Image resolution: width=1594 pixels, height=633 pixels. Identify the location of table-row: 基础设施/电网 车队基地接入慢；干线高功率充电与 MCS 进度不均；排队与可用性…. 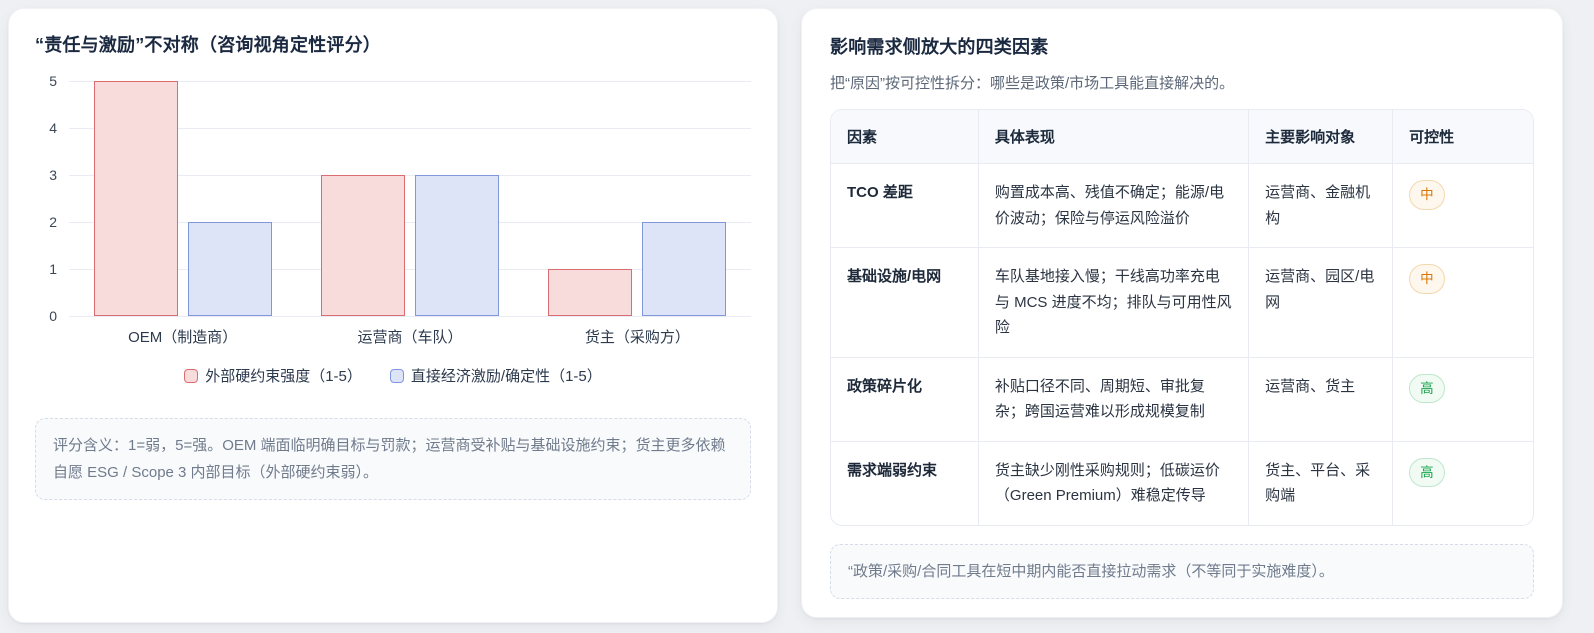
(1182, 302).